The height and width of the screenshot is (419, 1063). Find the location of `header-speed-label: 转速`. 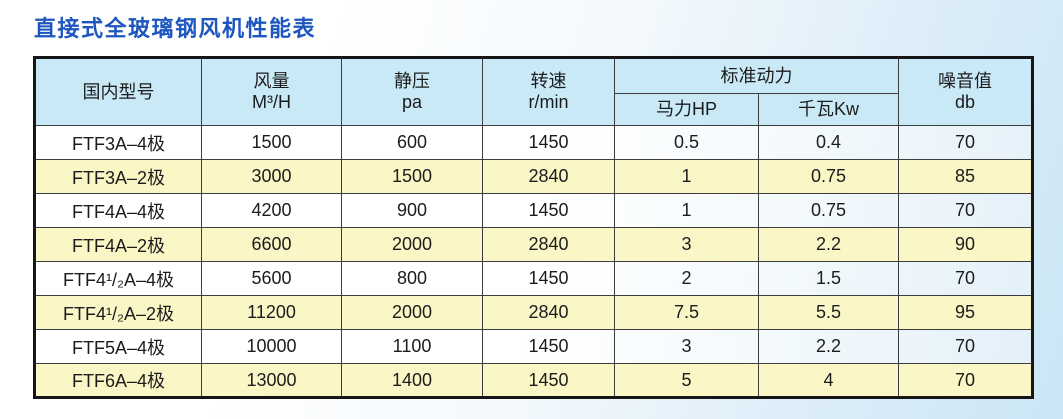

header-speed-label: 转速 is located at coordinates (548, 81).